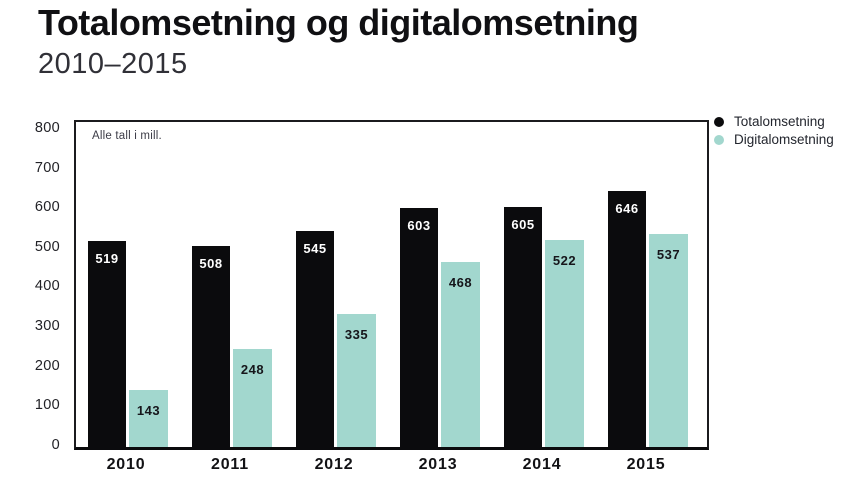  I want to click on x-tick-label-2015: 2015, so click(646, 464).